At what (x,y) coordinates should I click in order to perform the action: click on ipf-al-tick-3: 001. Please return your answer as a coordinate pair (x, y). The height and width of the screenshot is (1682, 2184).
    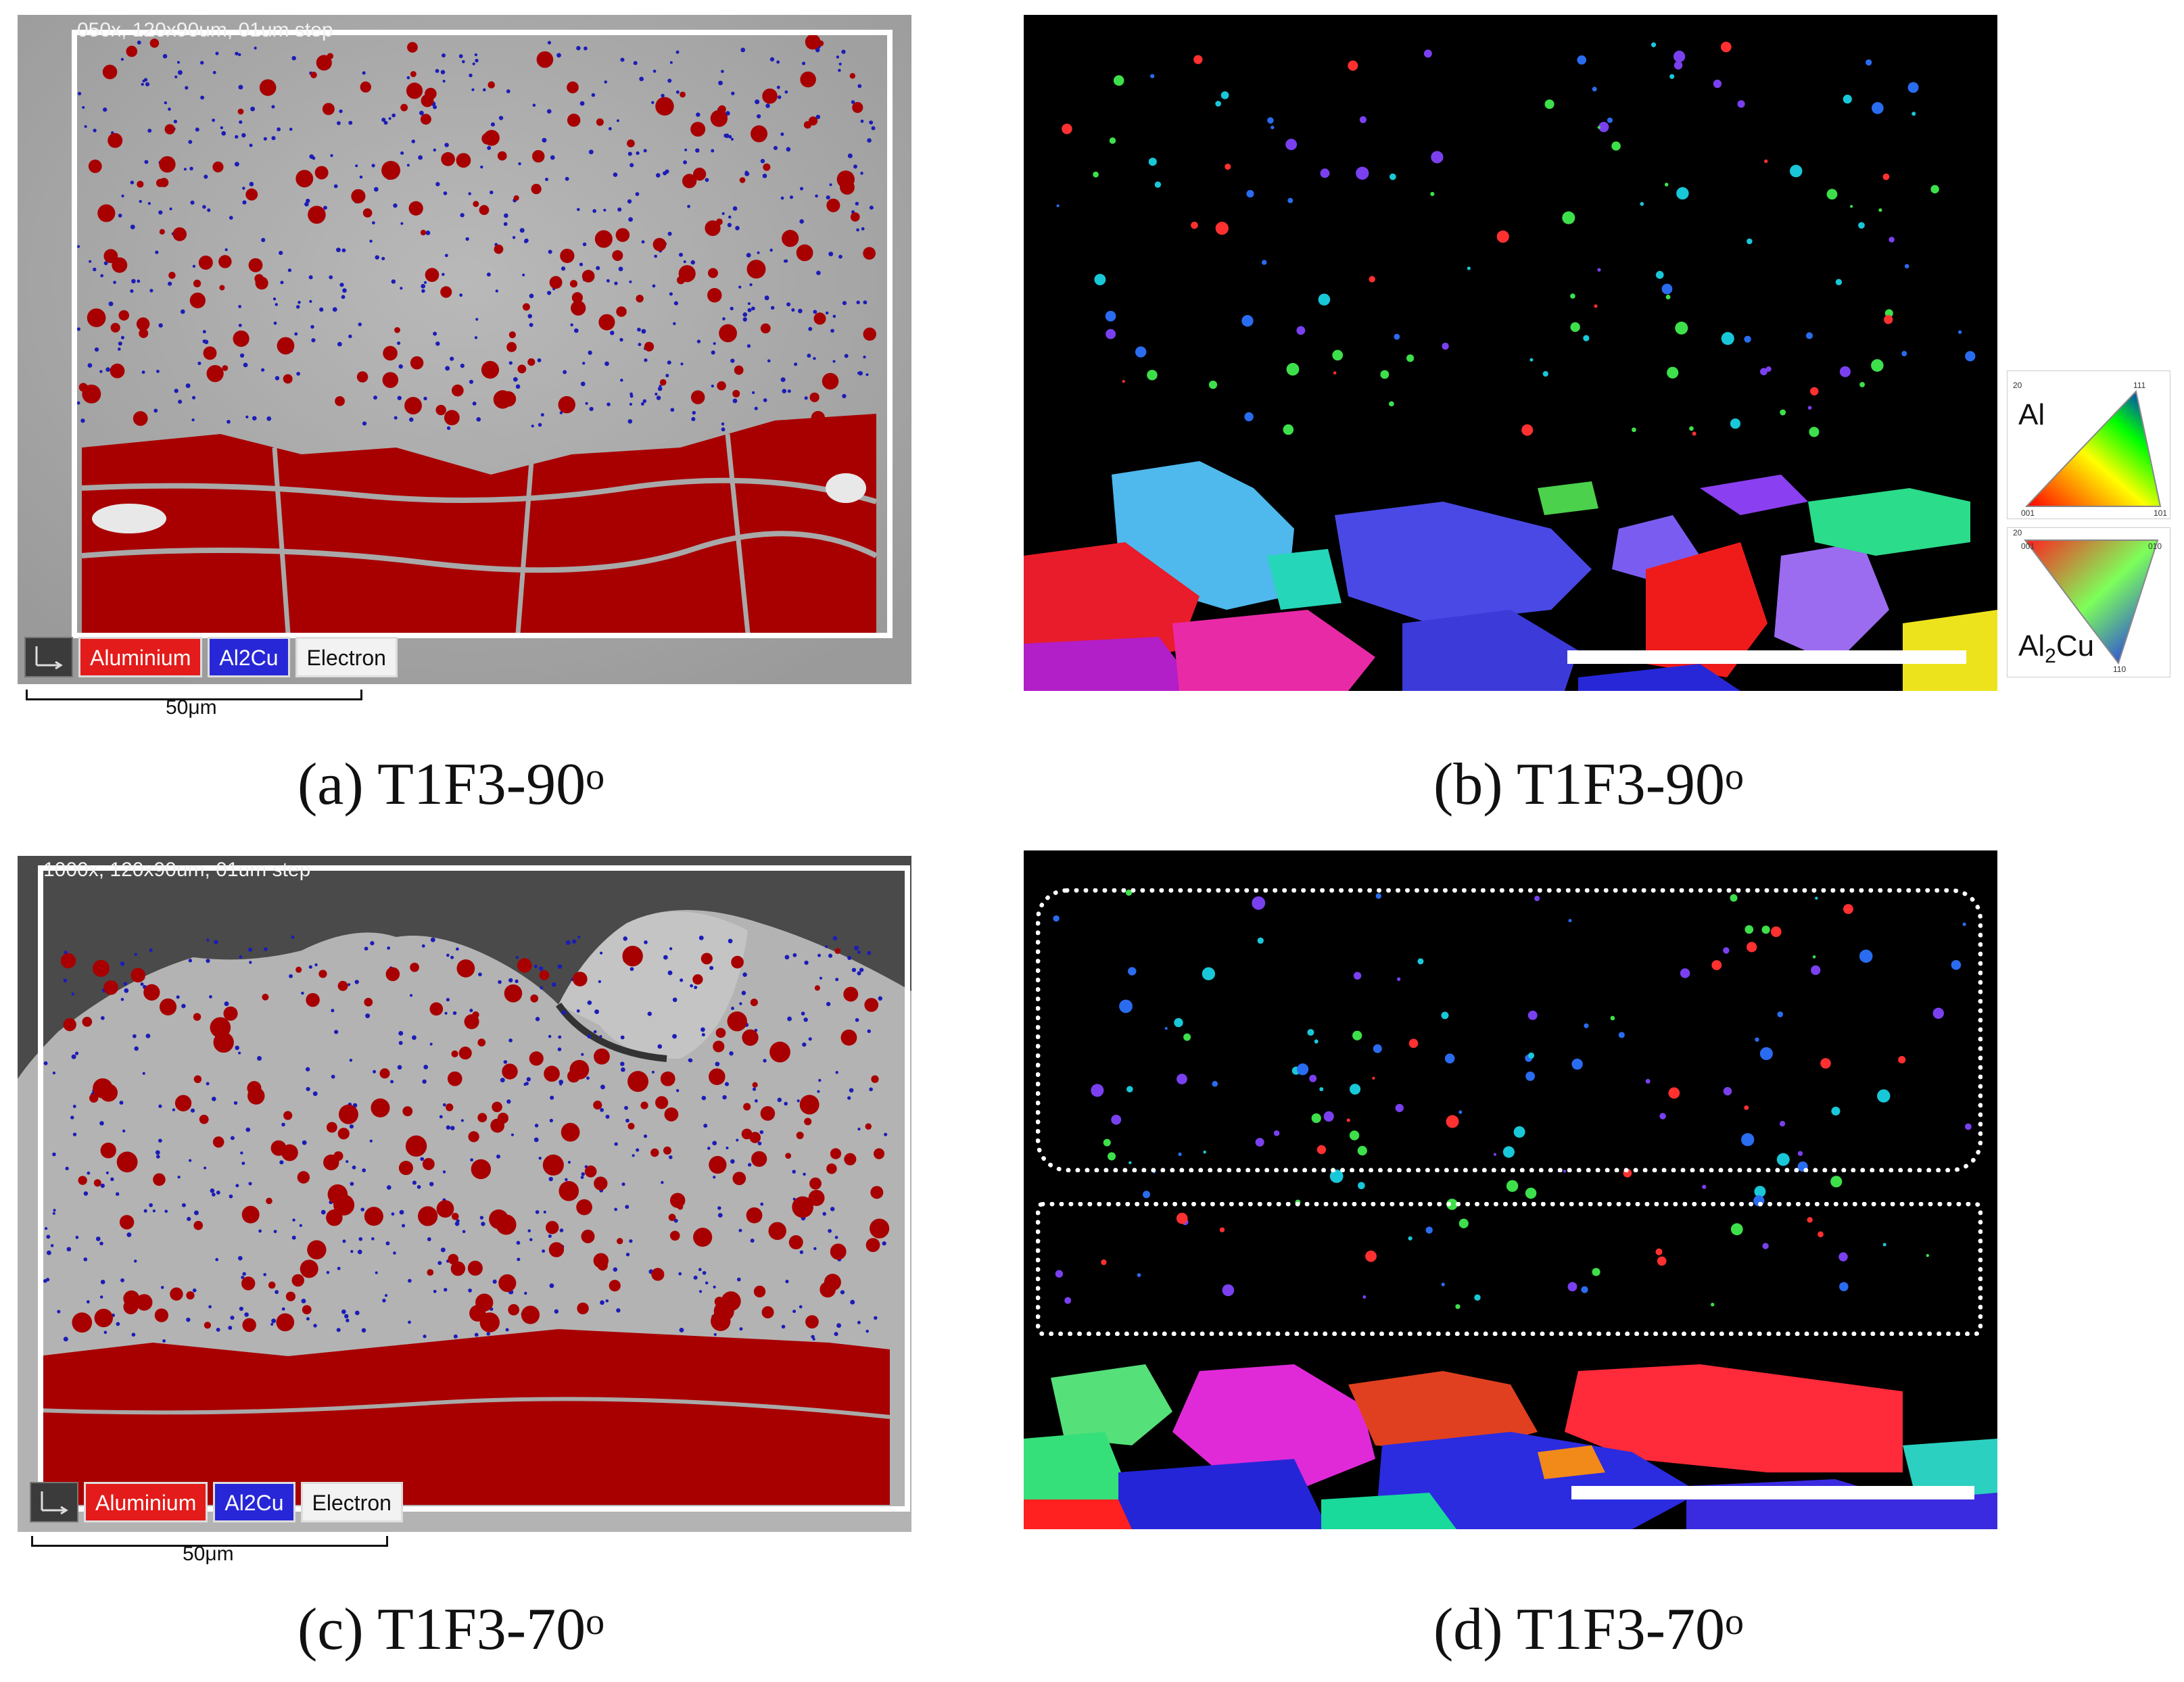
    Looking at the image, I should click on (2028, 513).